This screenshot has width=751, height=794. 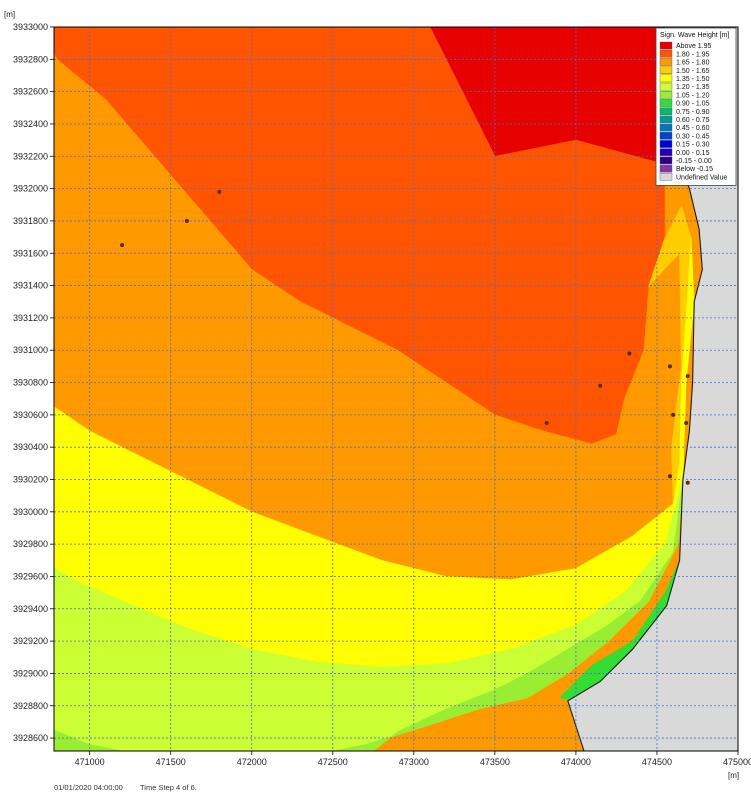 What do you see at coordinates (693, 95) in the screenshot?
I see `legend-label-6: 1.05 - 1.20` at bounding box center [693, 95].